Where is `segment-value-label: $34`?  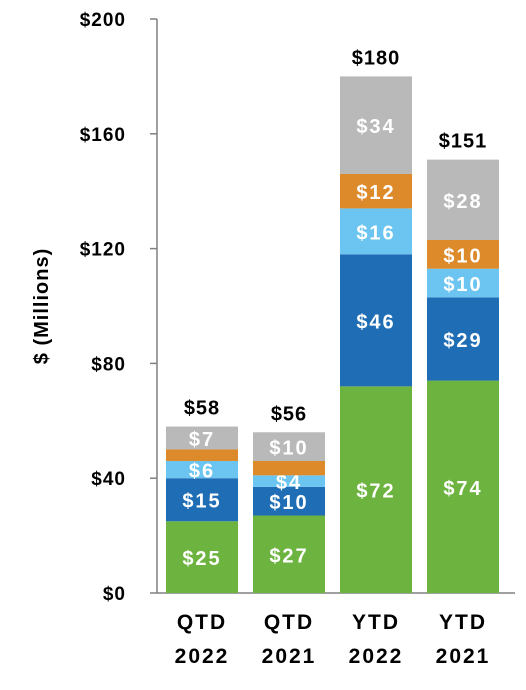 segment-value-label: $34 is located at coordinates (375, 127).